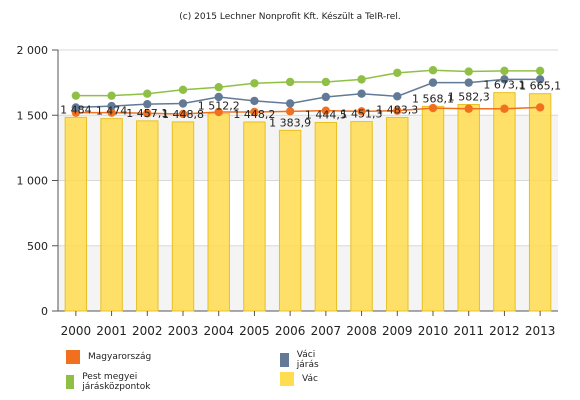 The width and height of the screenshot is (580, 400). I want to click on legend-label-pest: Pest megyei járásközpontok, so click(116, 382).